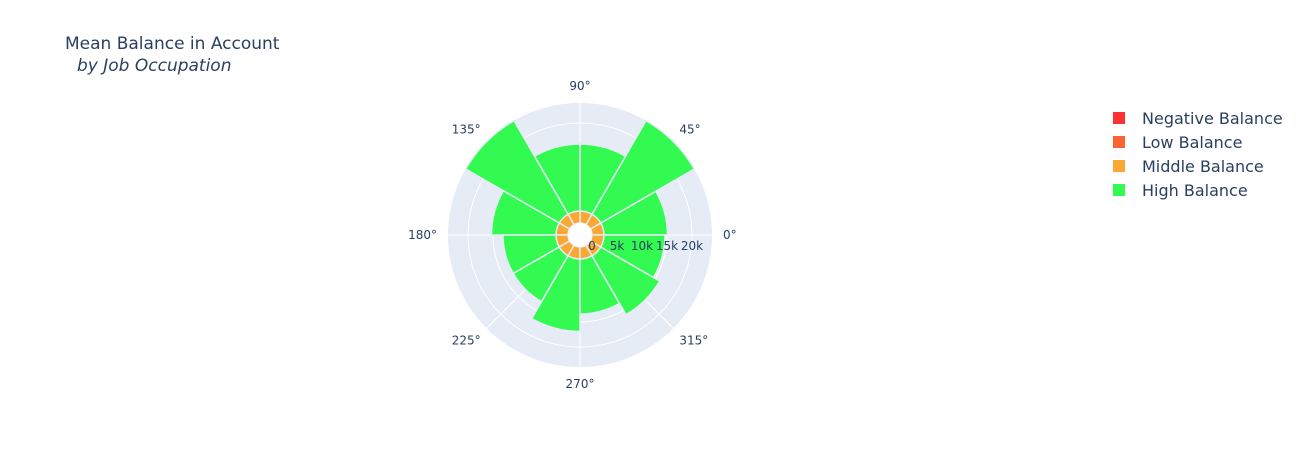 The width and height of the screenshot is (1298, 450). What do you see at coordinates (579, 86) in the screenshot?
I see `angular-tick-label: 90°` at bounding box center [579, 86].